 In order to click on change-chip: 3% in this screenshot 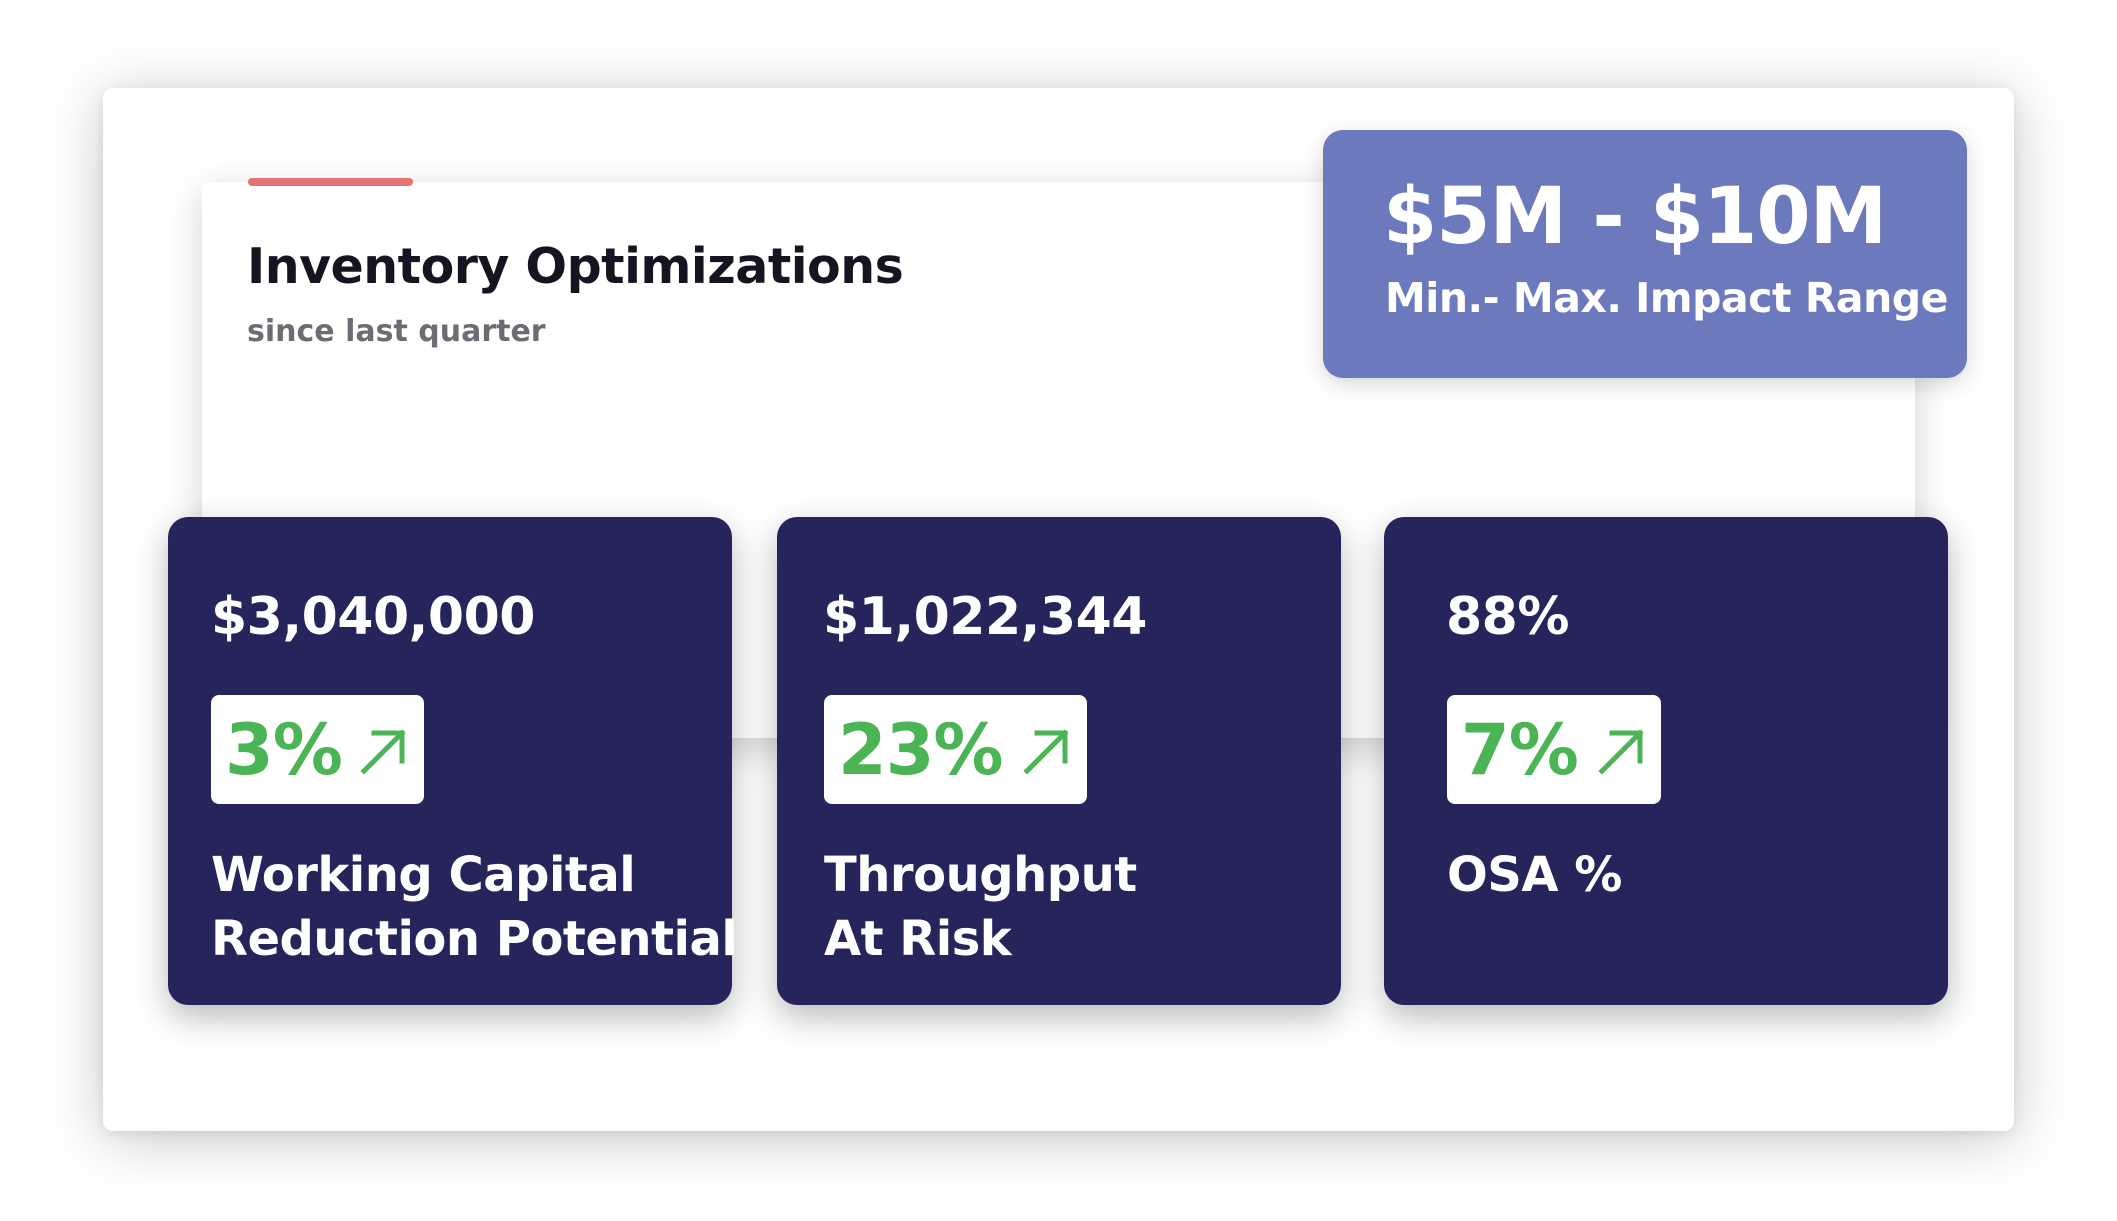, I will do `click(317, 749)`.